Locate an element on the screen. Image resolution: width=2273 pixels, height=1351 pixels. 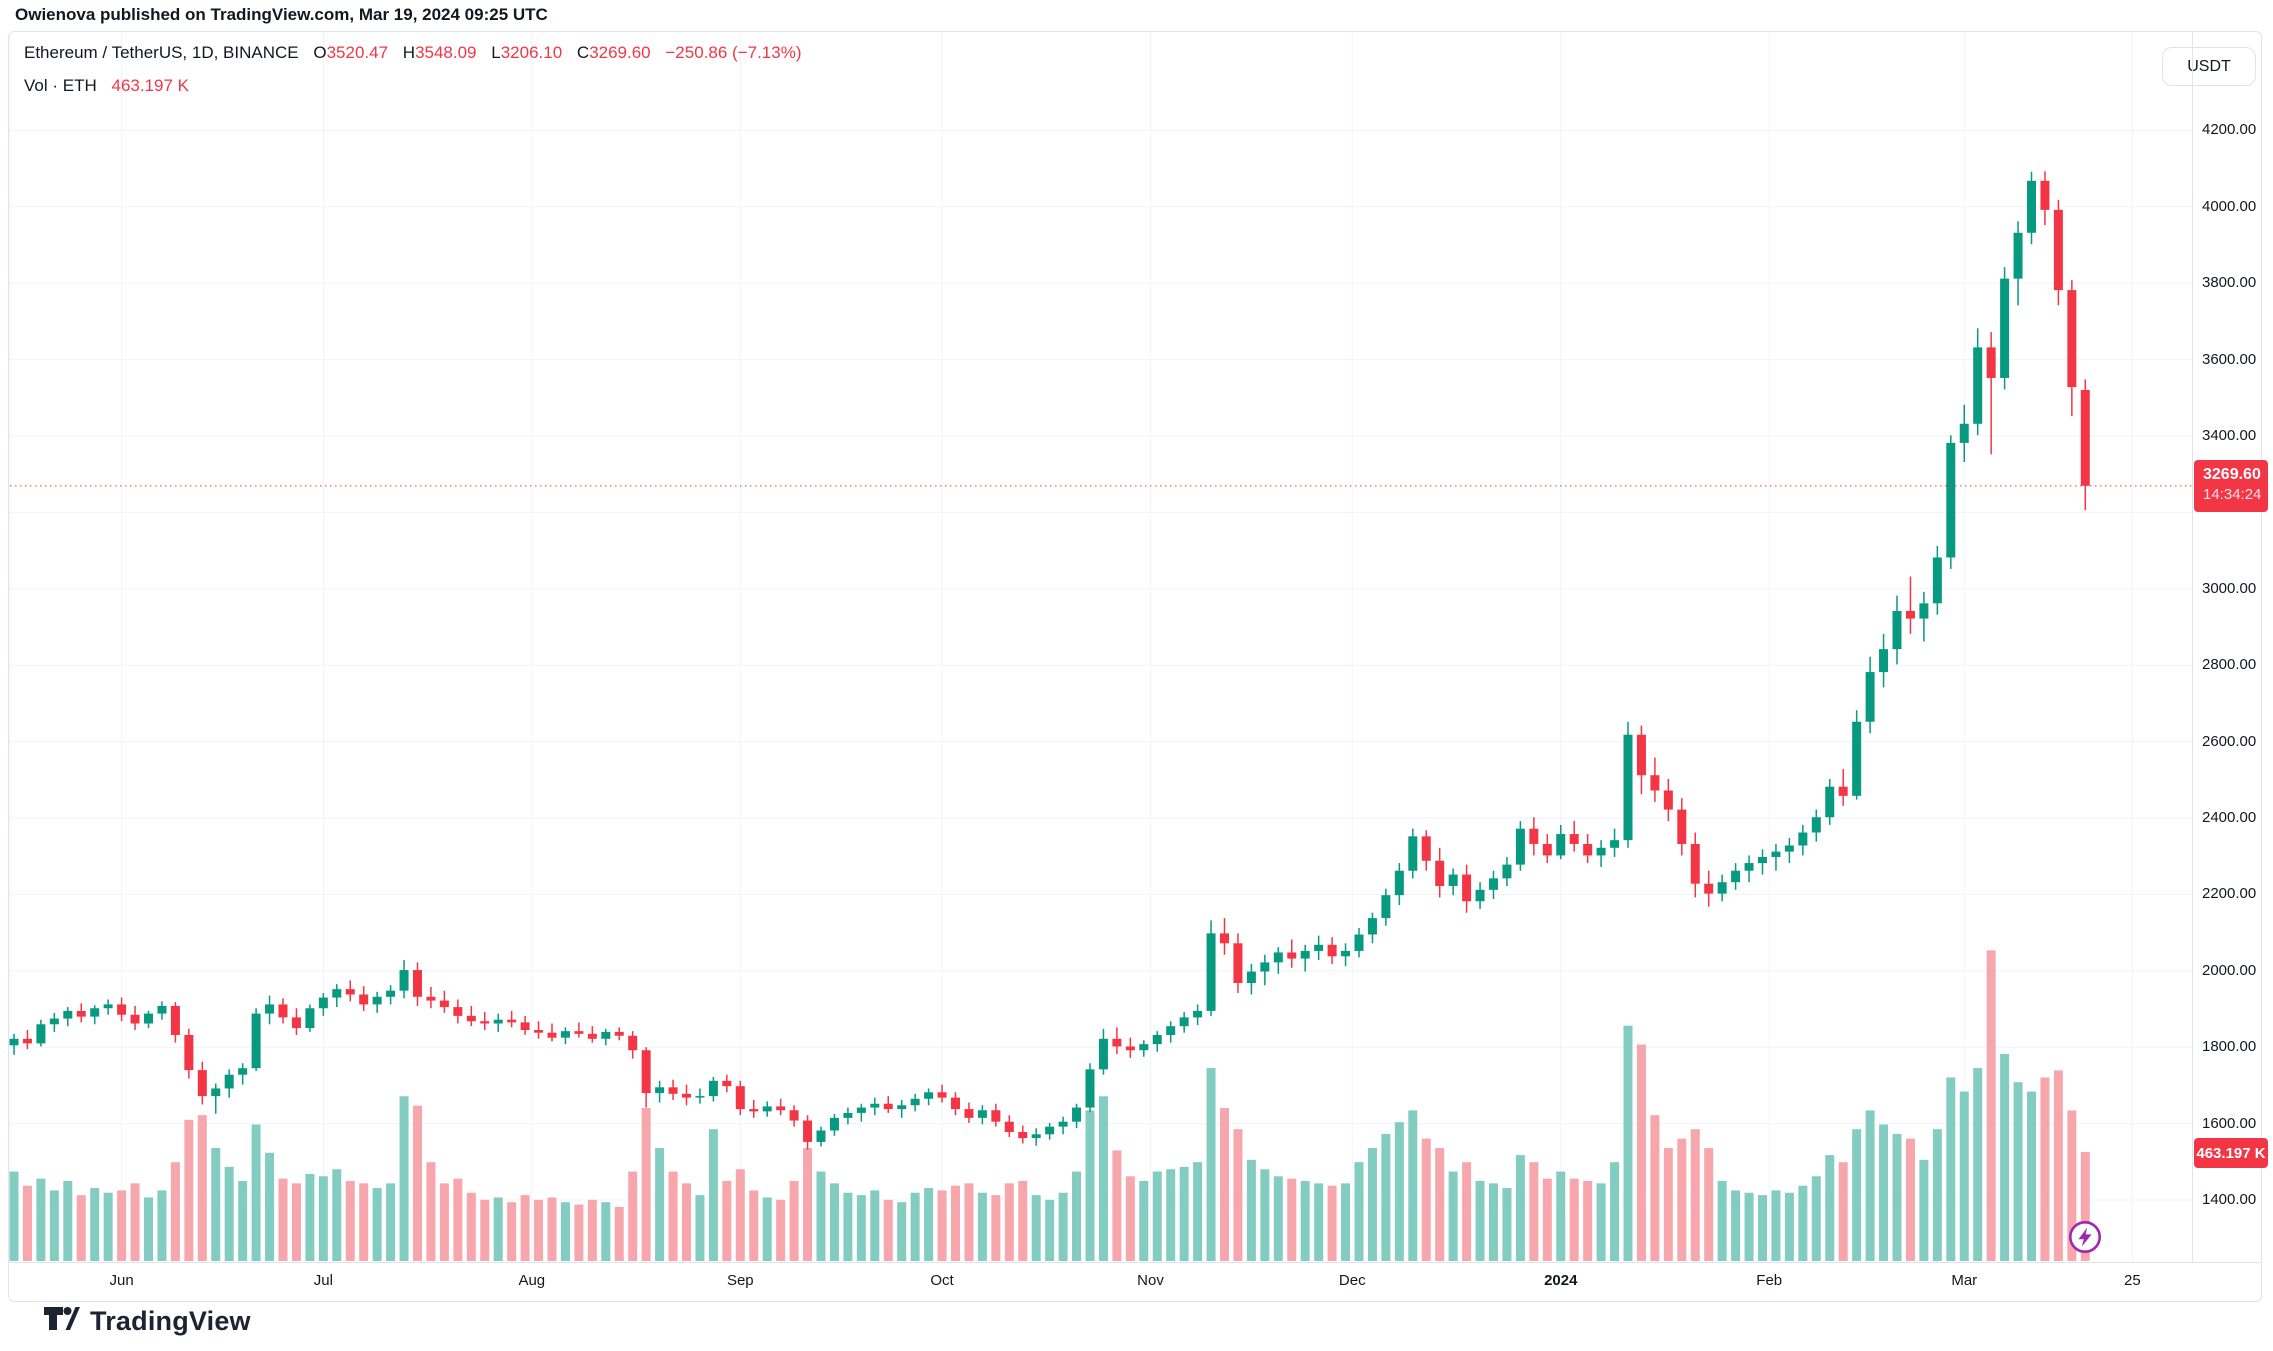
time-axis-separator is located at coordinates (1135, 1262).